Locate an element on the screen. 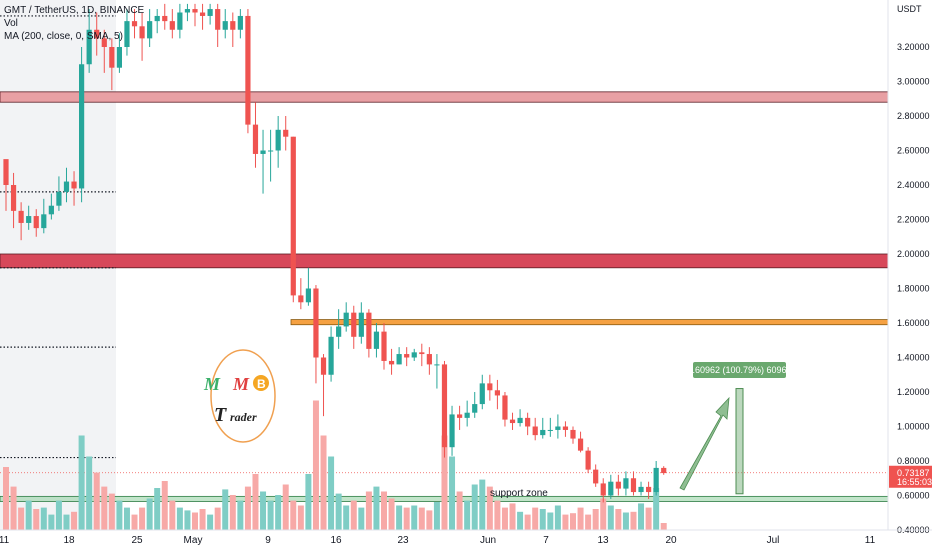  price-range-measure is located at coordinates (739, 441).